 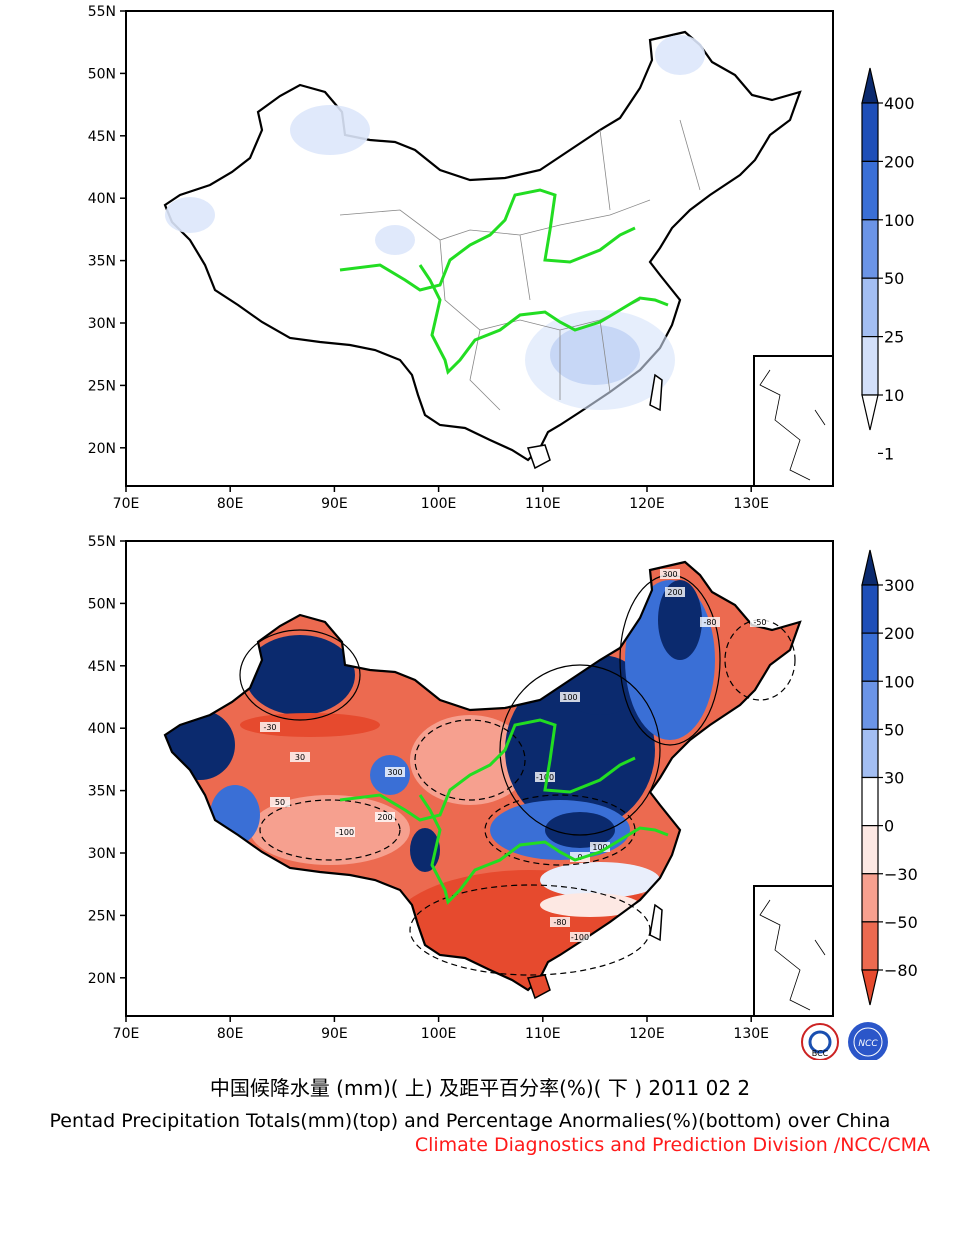 I want to click on top-lat-label: 50N, so click(x=102, y=74).